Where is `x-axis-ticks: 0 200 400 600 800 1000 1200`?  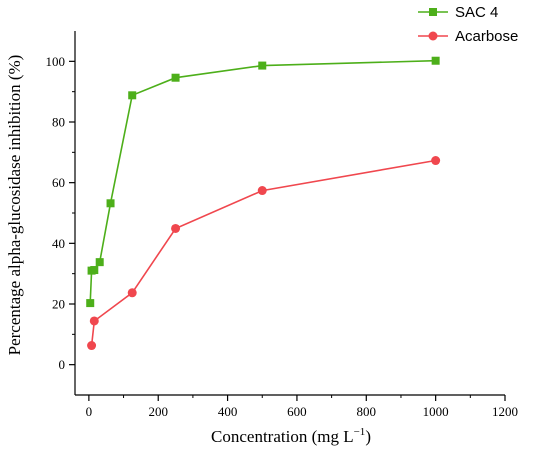
x-axis-ticks: 0 200 400 600 800 1000 1200 is located at coordinates (302, 407).